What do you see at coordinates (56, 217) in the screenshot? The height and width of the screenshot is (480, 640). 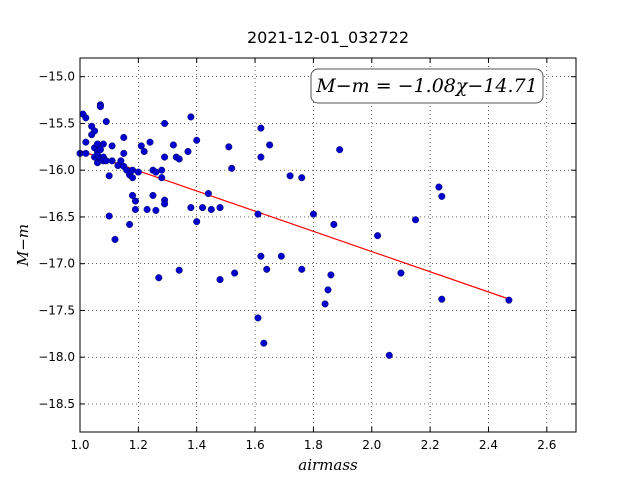 I see `y-tick-label: −16.5` at bounding box center [56, 217].